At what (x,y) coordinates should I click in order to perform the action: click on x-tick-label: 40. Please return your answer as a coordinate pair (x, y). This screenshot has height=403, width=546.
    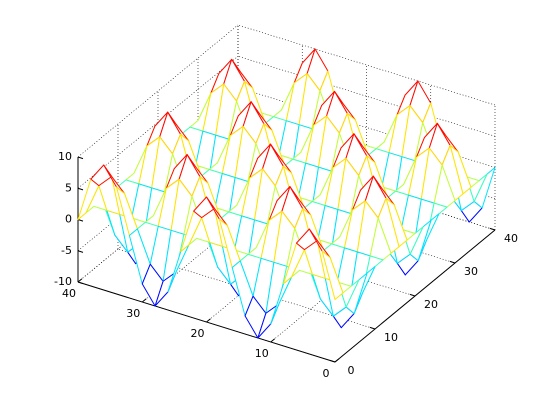
    Looking at the image, I should click on (69, 293).